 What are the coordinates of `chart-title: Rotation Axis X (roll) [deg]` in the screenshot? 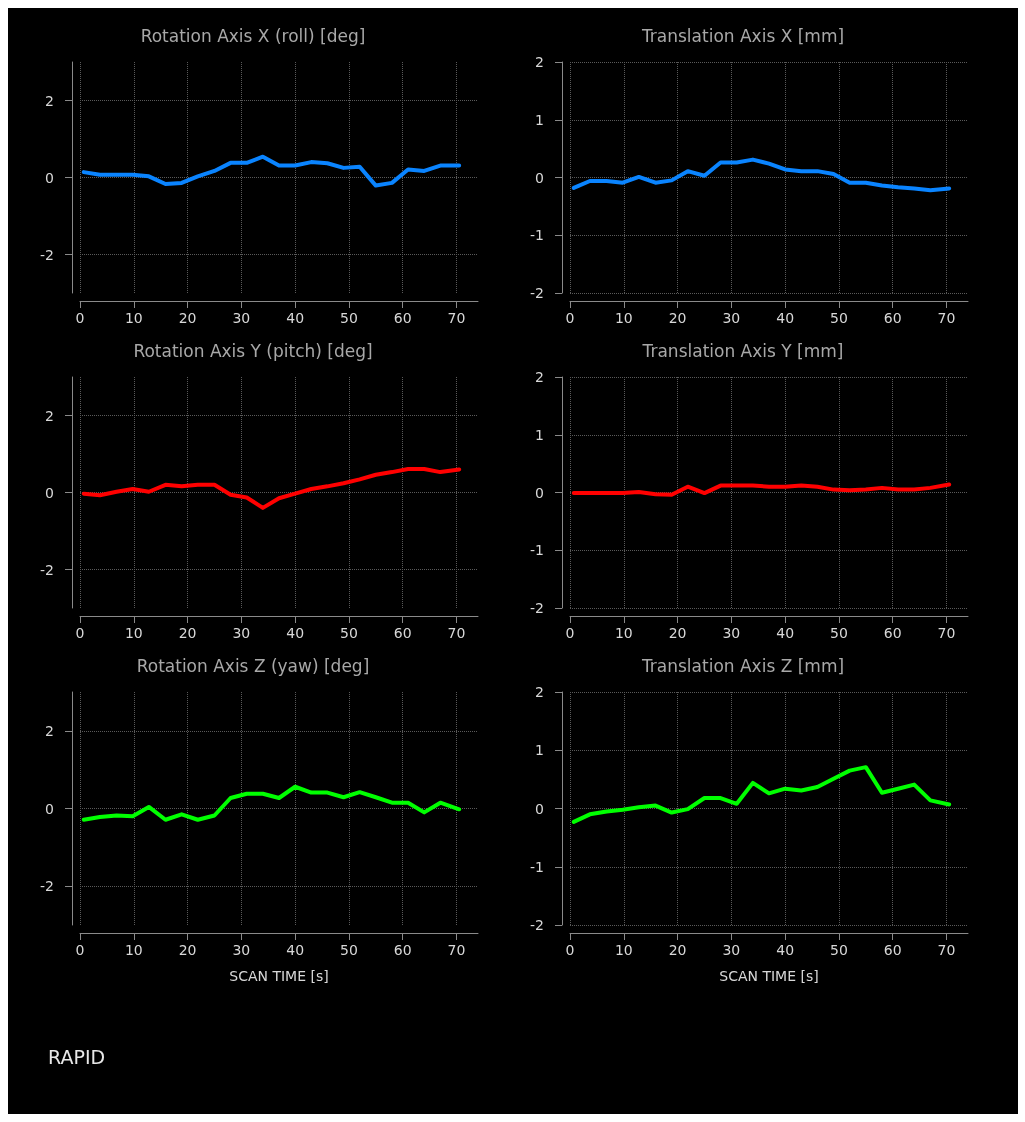 It's located at (253, 35).